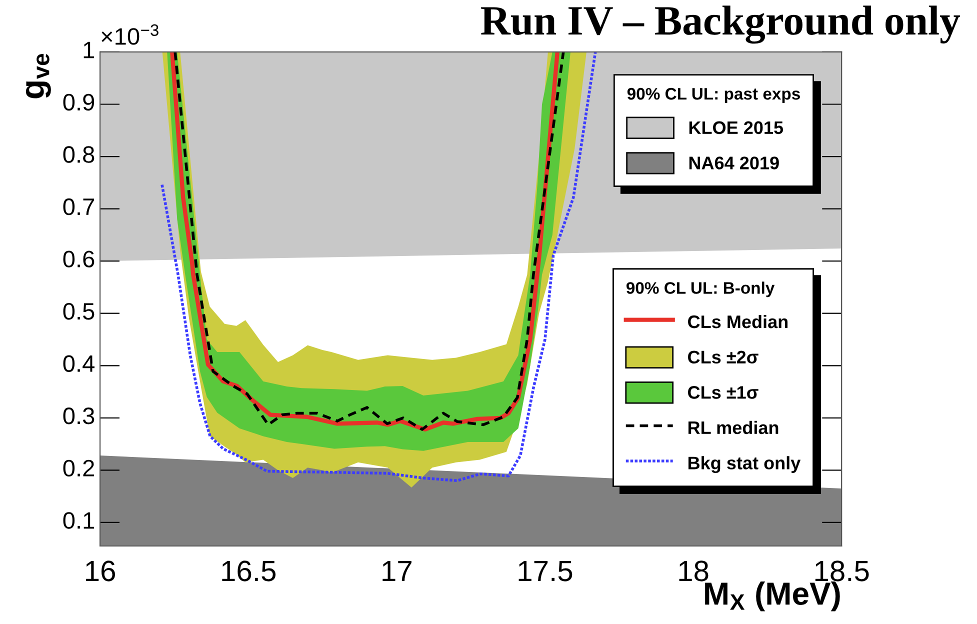 Image resolution: width=977 pixels, height=624 pixels. Describe the element at coordinates (772, 597) in the screenshot. I see `x-axis-title: M$_{X}$ (MeV)` at that location.